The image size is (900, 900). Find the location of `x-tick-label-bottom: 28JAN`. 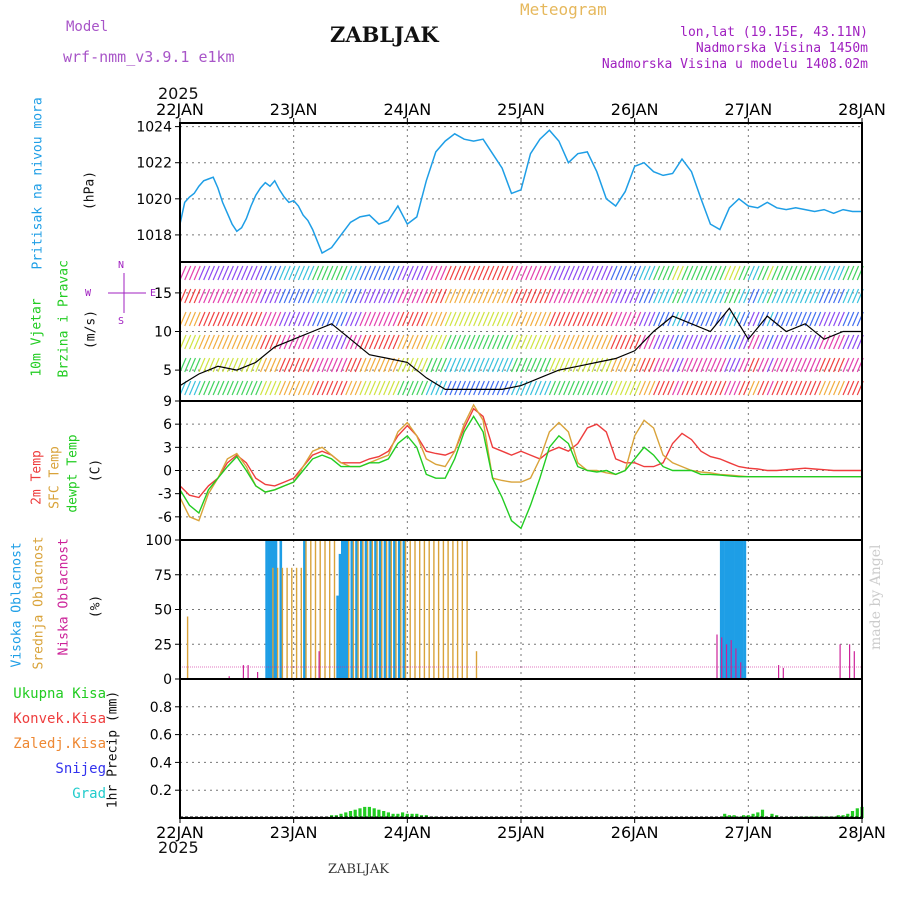

x-tick-label-bottom: 28JAN is located at coordinates (862, 832).